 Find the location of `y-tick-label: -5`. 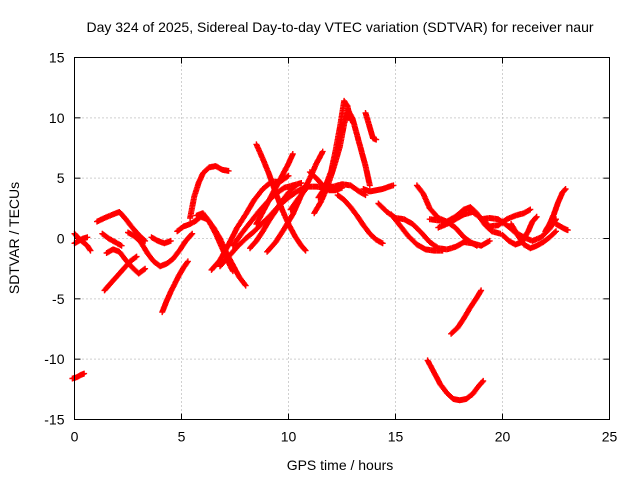

y-tick-label: -5 is located at coordinates (58, 299).